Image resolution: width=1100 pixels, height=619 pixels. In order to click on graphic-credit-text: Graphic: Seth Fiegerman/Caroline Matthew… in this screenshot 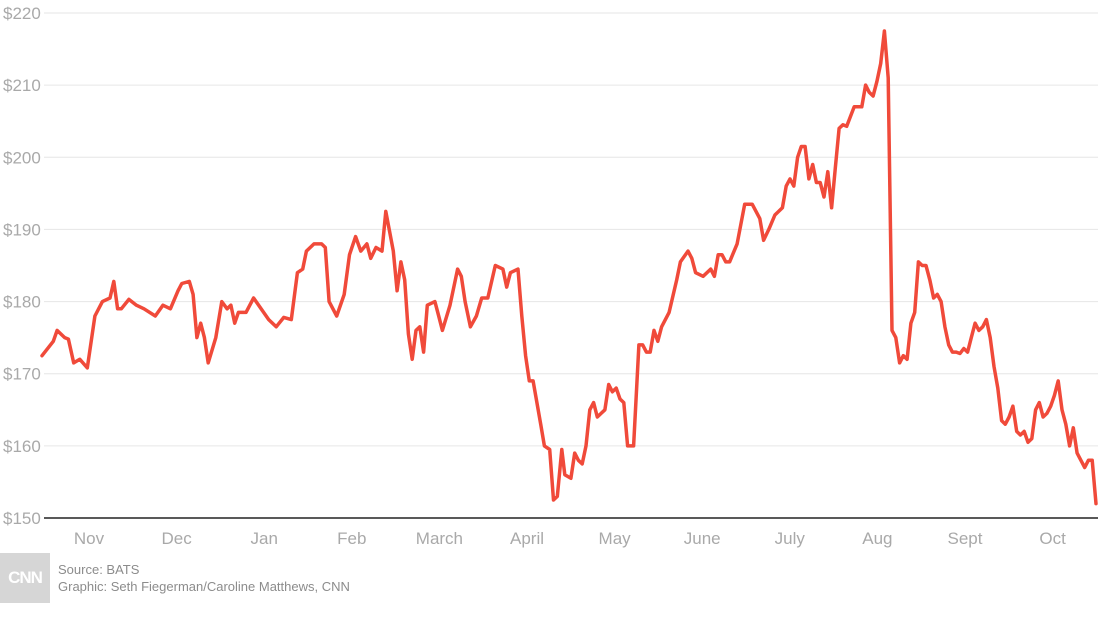, I will do `click(204, 586)`.